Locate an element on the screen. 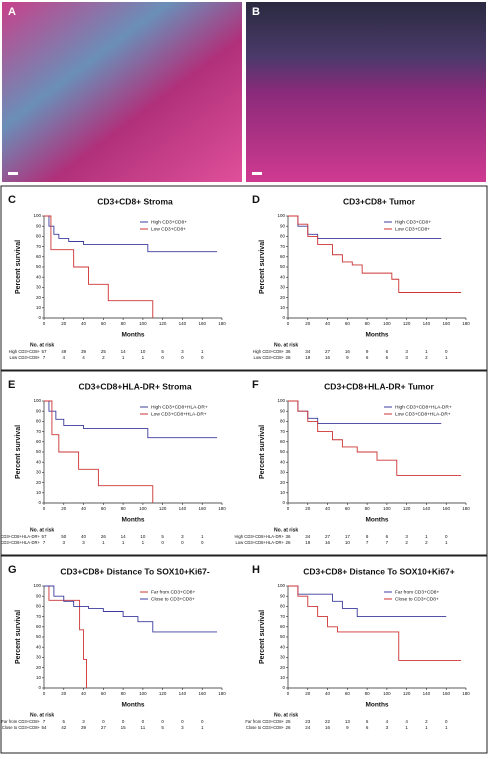 Image resolution: width=488 pixels, height=759 pixels. x-tick-label: 0 is located at coordinates (44, 693).